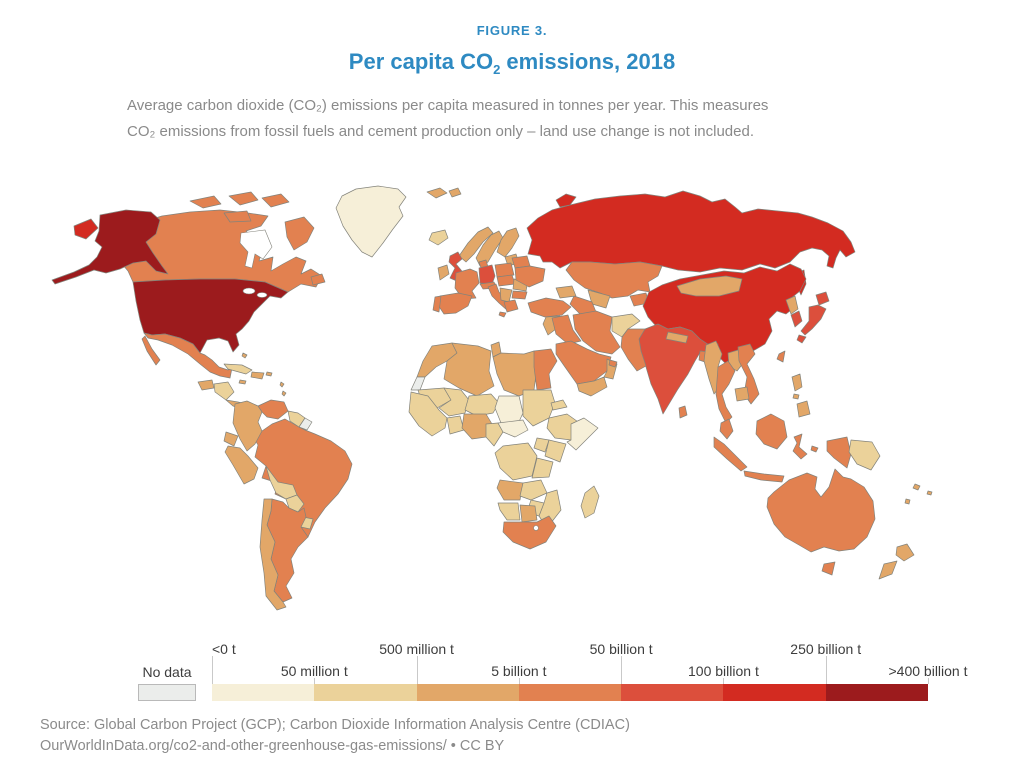 The image size is (1024, 772). What do you see at coordinates (742, 394) in the screenshot?
I see `country-cambodia` at bounding box center [742, 394].